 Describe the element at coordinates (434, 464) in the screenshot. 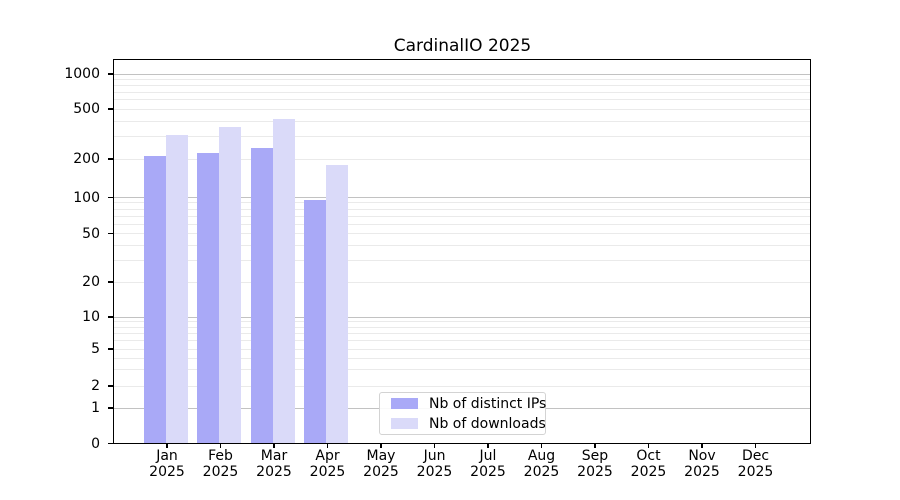

I see `x-tick-label: Jun 2025` at that location.